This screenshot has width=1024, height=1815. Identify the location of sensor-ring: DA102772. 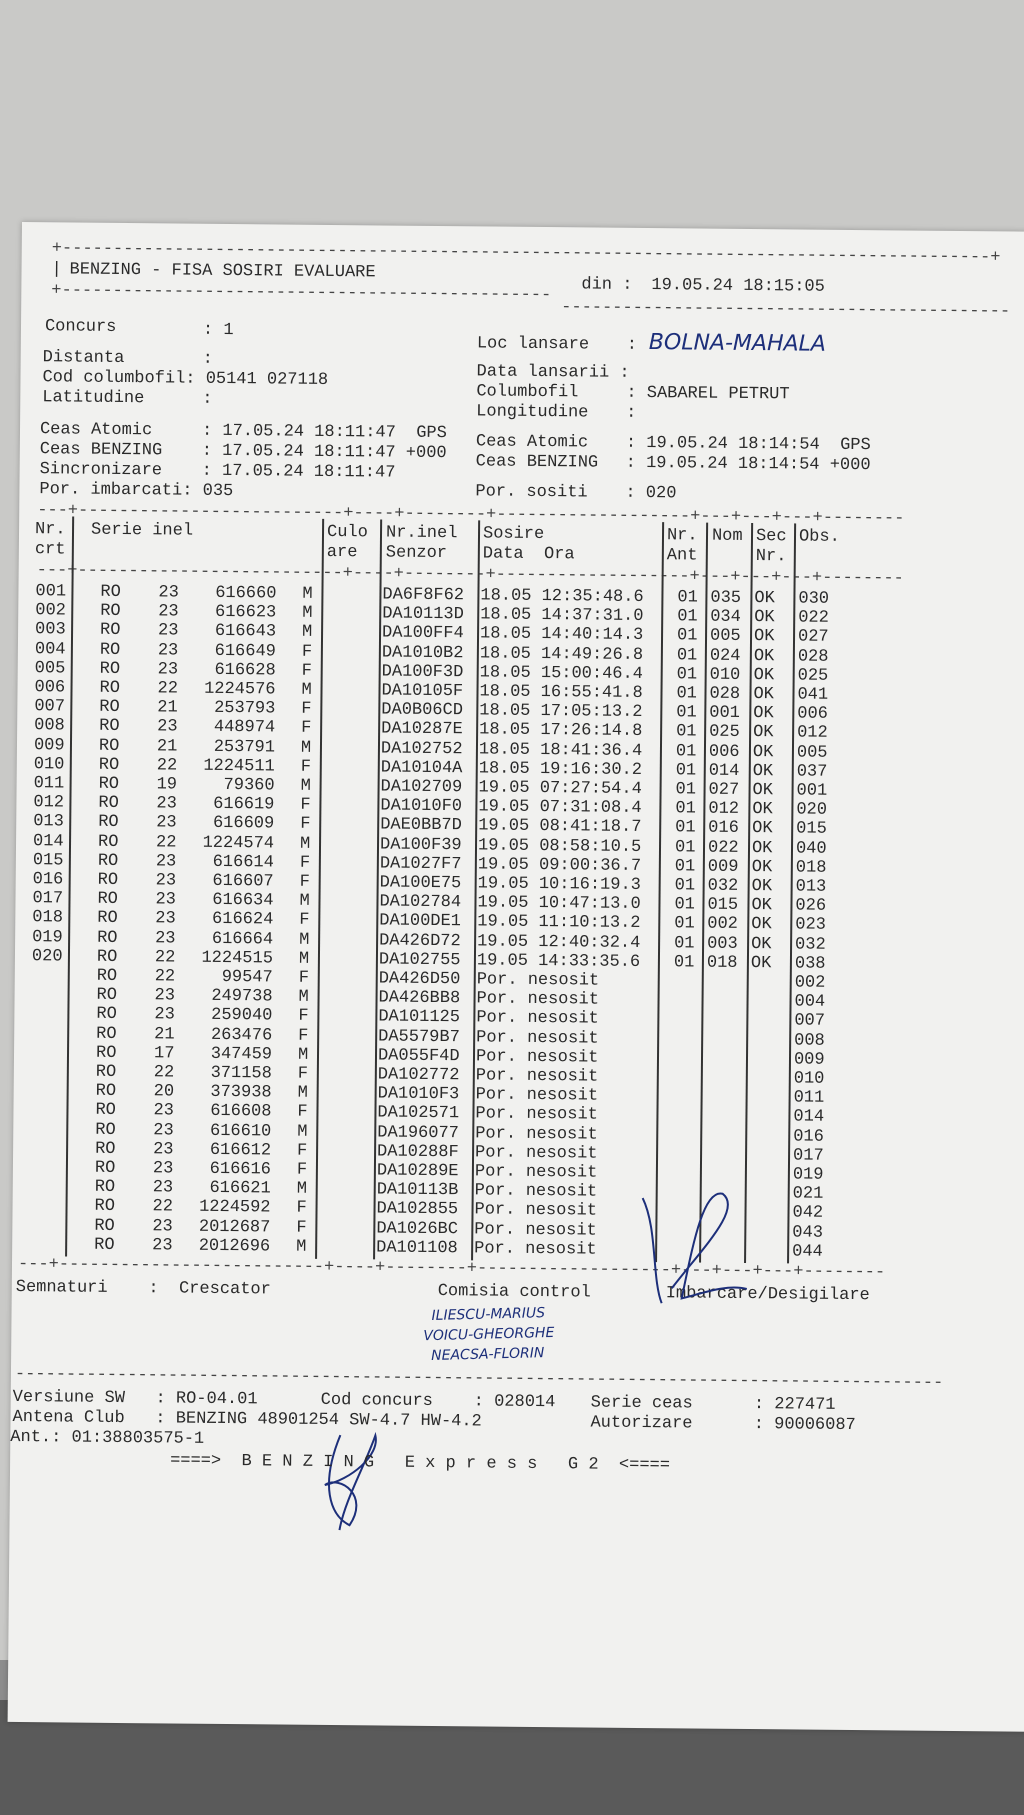
(418, 1075).